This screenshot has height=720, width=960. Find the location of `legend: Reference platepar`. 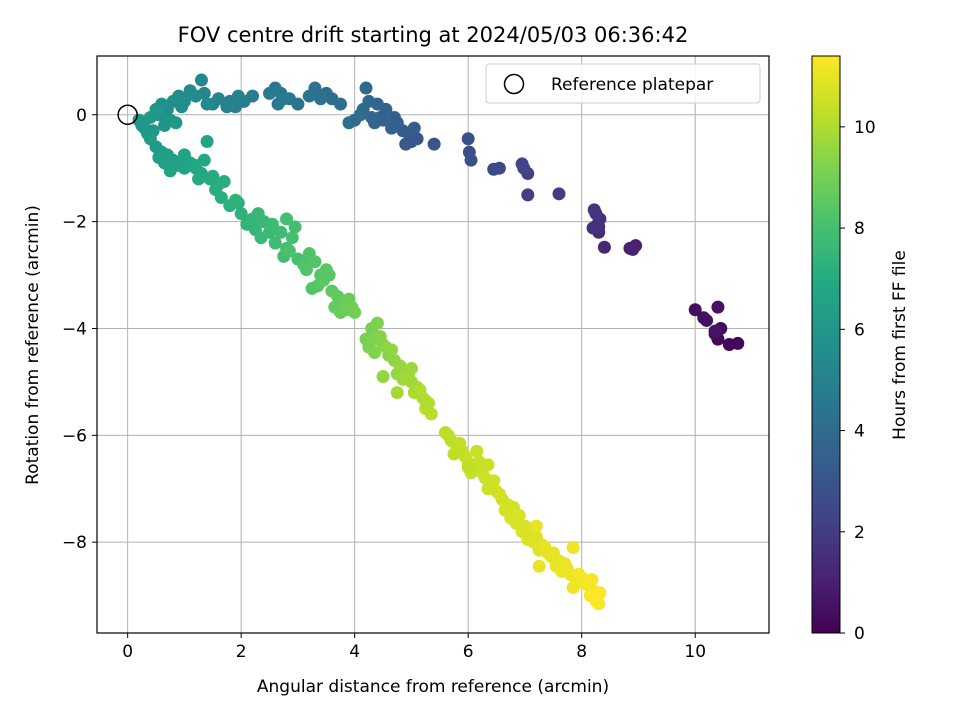

legend: Reference platepar is located at coordinates (623, 83).